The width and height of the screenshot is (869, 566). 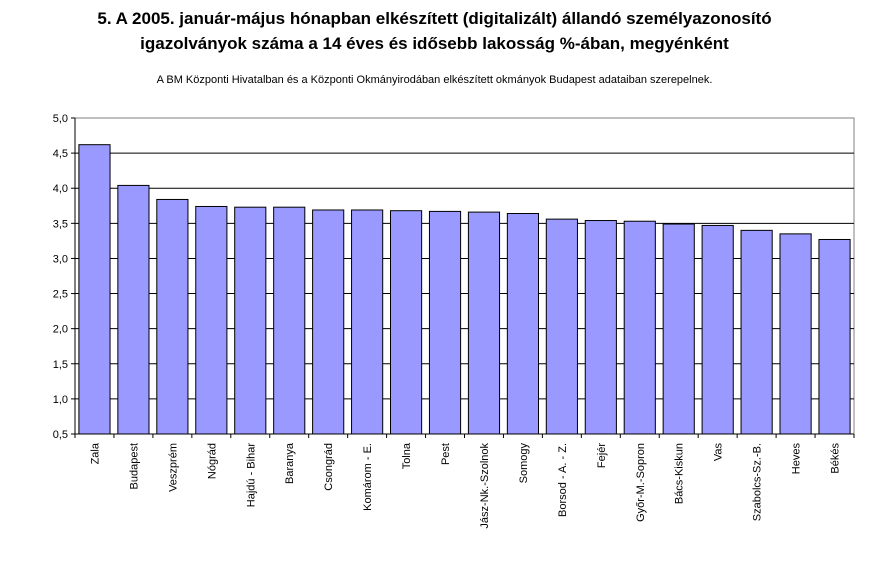 What do you see at coordinates (602, 455) in the screenshot?
I see `x-category-label: Fejér` at bounding box center [602, 455].